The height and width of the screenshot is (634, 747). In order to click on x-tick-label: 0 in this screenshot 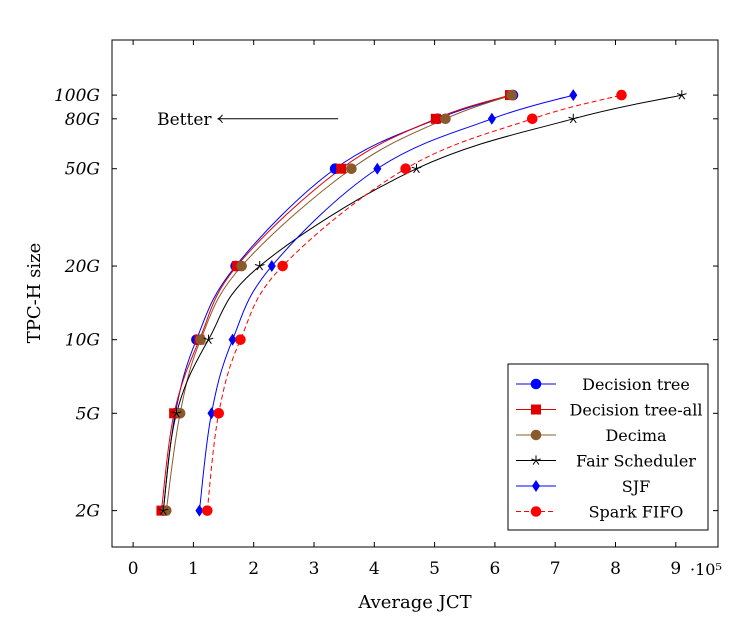, I will do `click(133, 569)`.